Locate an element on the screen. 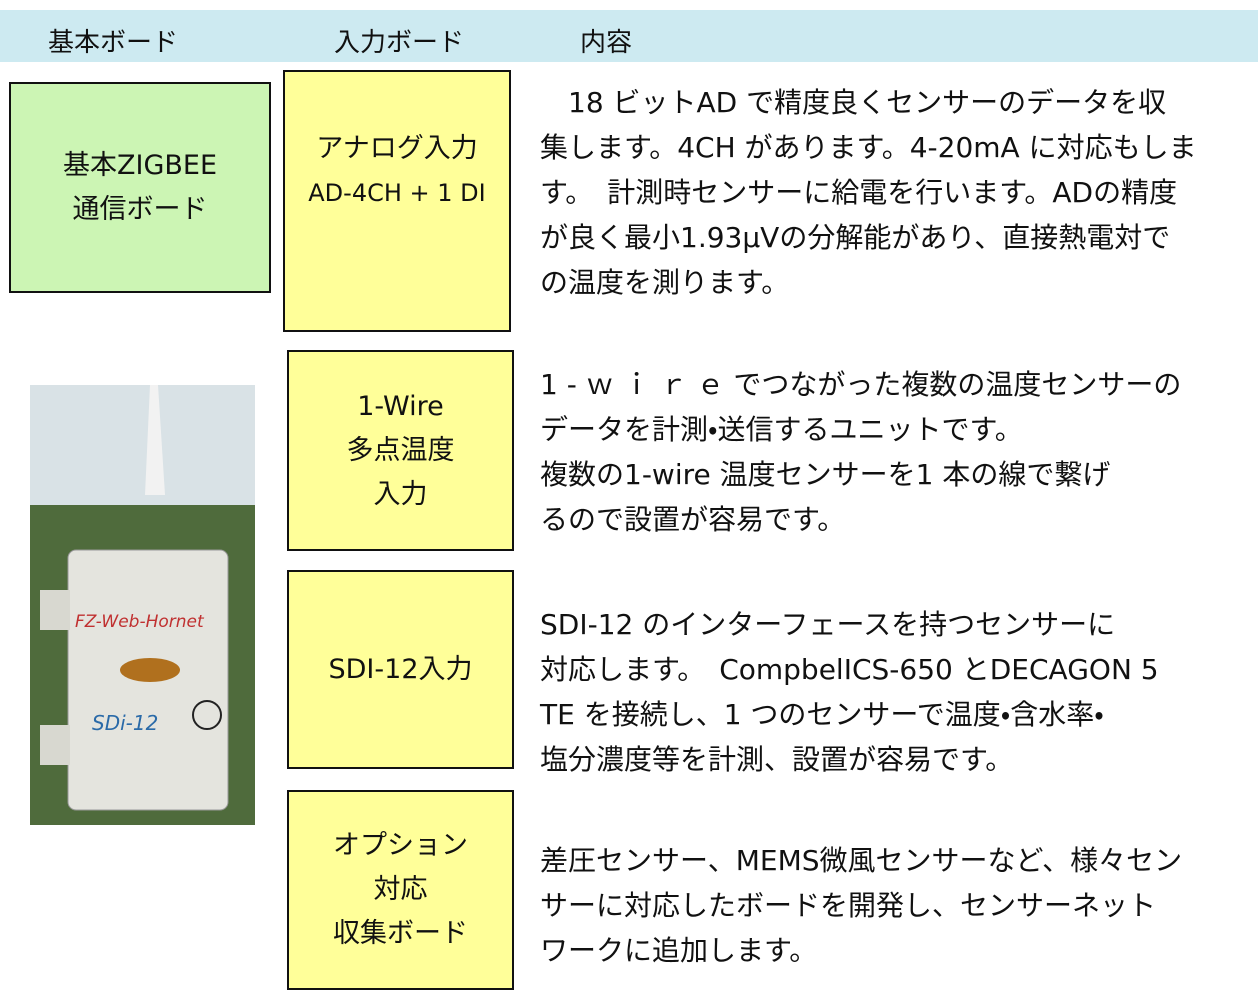  description-line: データを計測・送信するユニットです。 is located at coordinates (781, 429).